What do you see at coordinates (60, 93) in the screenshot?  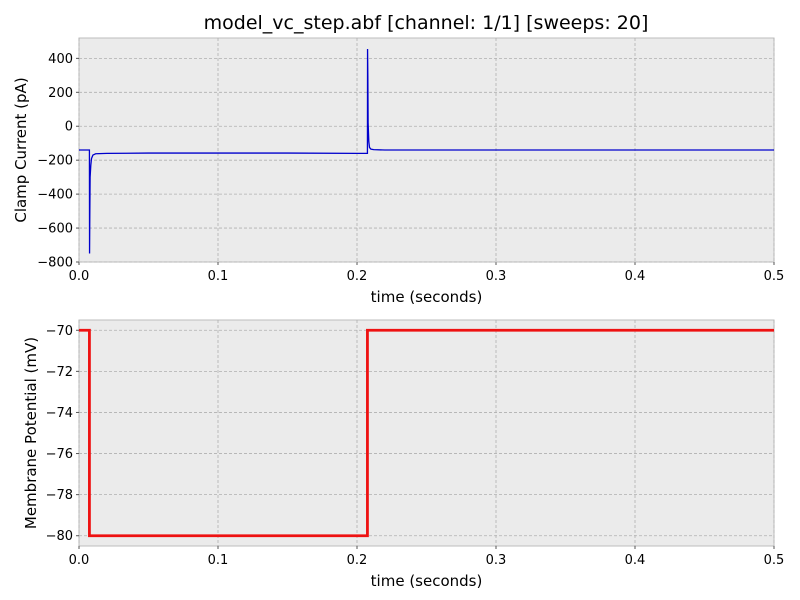 I see `y-tick-label: 200` at bounding box center [60, 93].